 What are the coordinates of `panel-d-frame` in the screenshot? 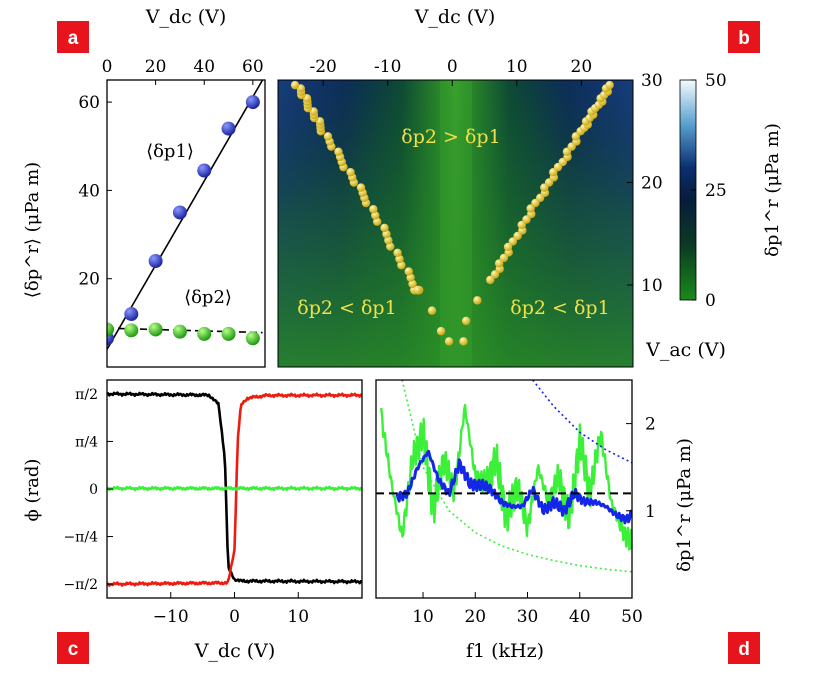 It's located at (504, 489).